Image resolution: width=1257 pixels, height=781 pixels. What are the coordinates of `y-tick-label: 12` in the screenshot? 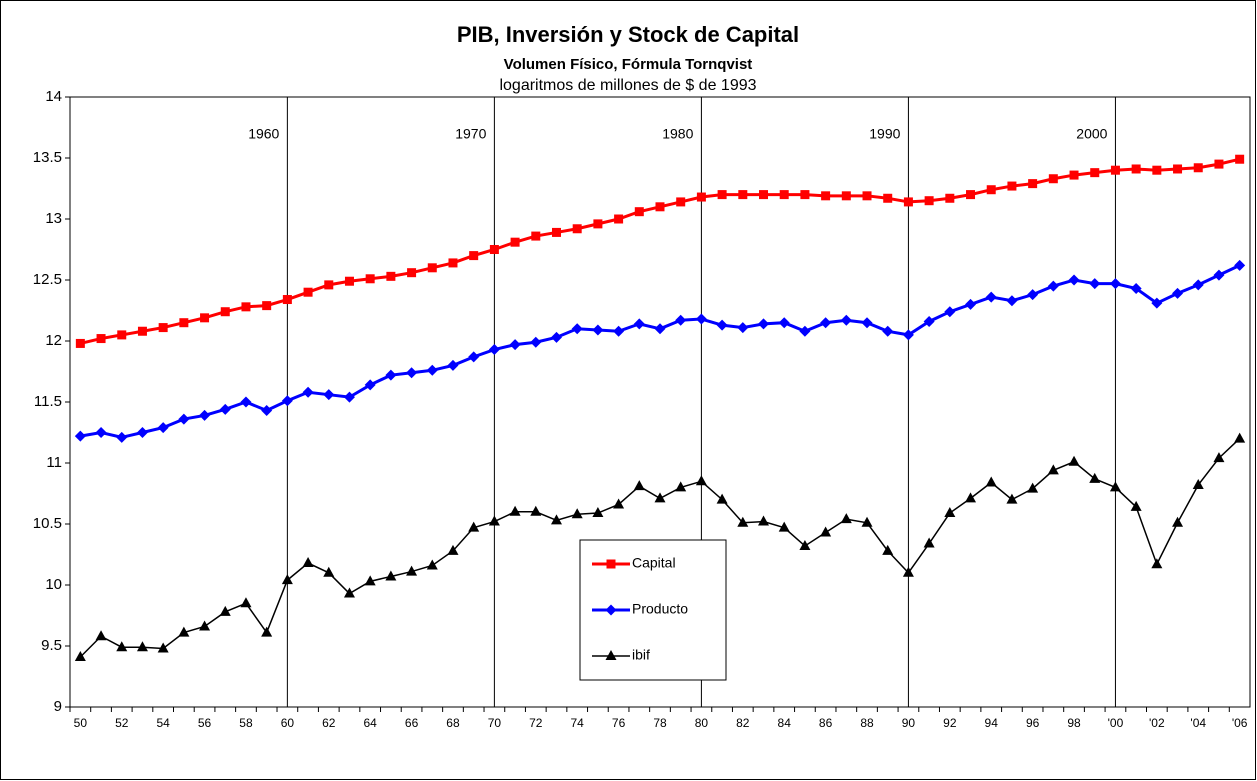 It's located at (53, 340).